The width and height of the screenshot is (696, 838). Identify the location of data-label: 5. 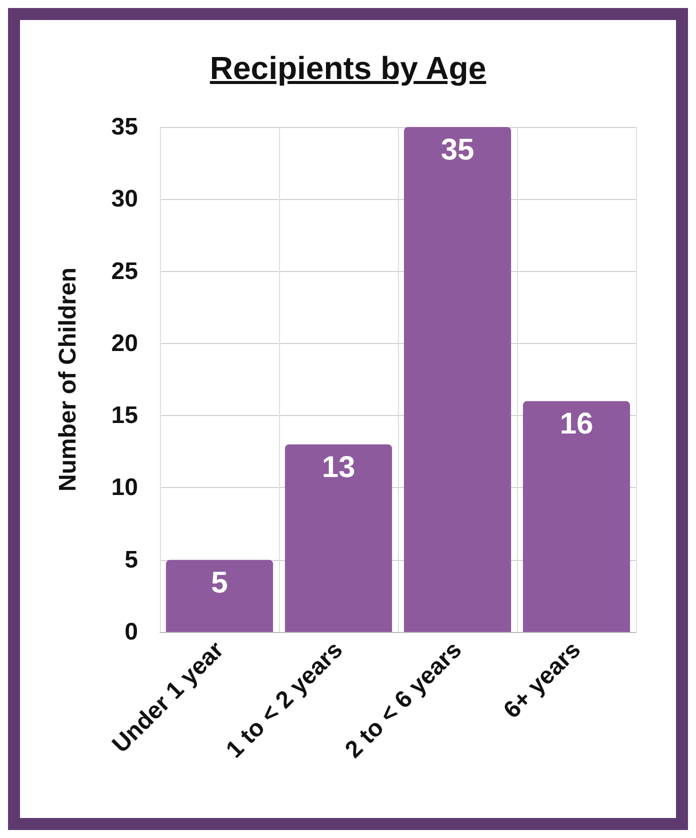
(219, 583).